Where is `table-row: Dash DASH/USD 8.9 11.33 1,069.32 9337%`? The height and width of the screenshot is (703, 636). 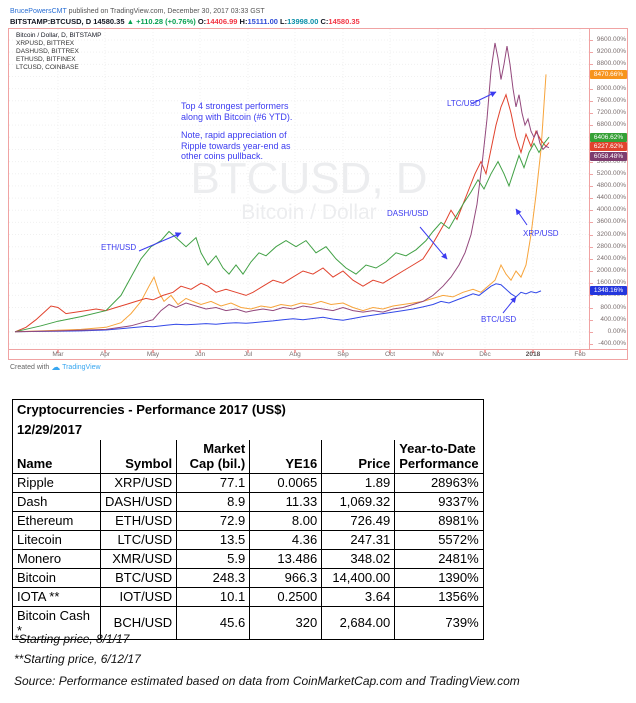 table-row: Dash DASH/USD 8.9 11.33 1,069.32 9337% is located at coordinates (248, 501).